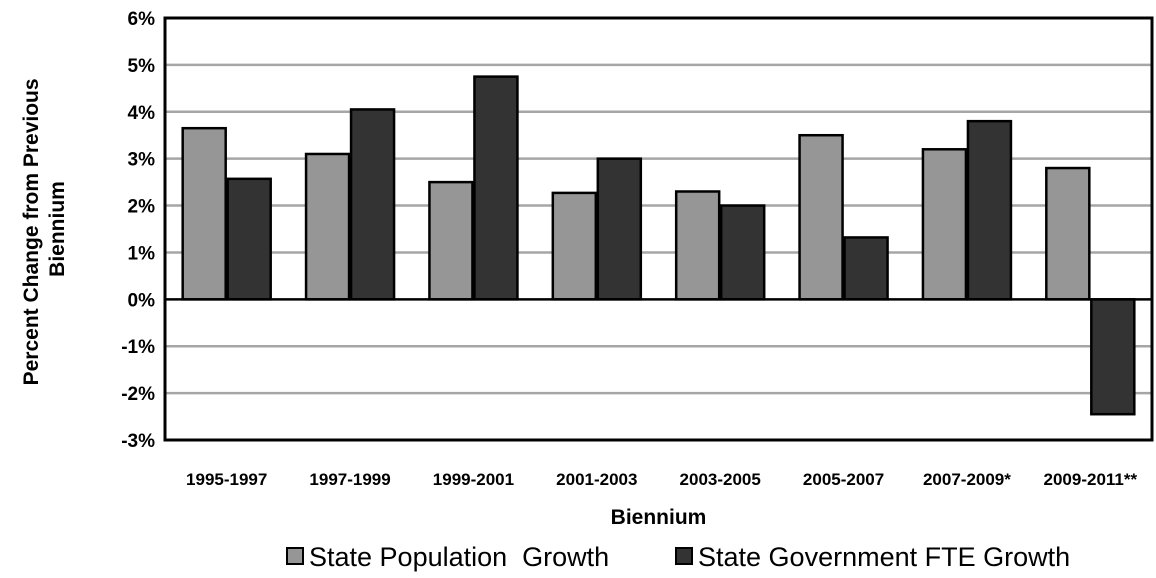 Image resolution: width=1156 pixels, height=578 pixels. What do you see at coordinates (57, 229) in the screenshot?
I see `y-axis-title-line-2: Biennium` at bounding box center [57, 229].